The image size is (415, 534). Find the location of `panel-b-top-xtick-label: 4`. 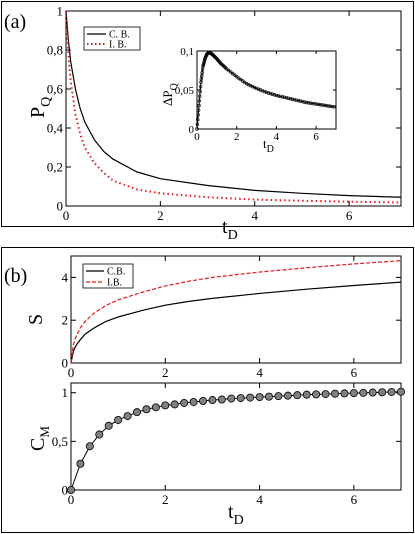

panel-b-top-xtick-label: 4 is located at coordinates (259, 372).